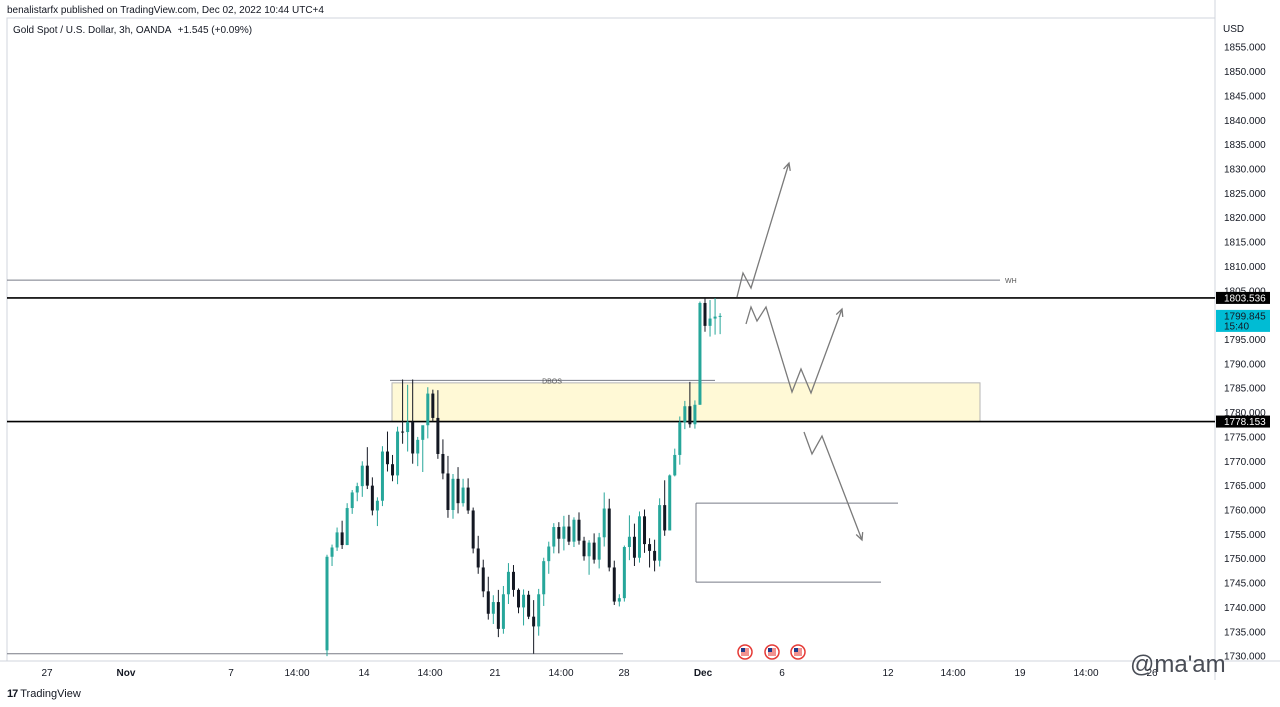 The width and height of the screenshot is (1280, 707). What do you see at coordinates (1245, 437) in the screenshot?
I see `y-tick-label: 1775.000` at bounding box center [1245, 437].